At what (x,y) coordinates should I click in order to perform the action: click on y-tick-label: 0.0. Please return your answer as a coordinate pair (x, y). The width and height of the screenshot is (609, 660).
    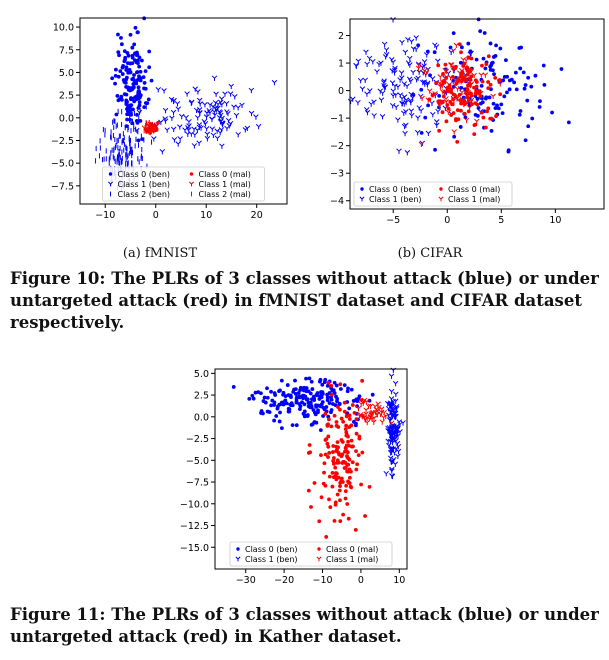
    Looking at the image, I should click on (201, 417).